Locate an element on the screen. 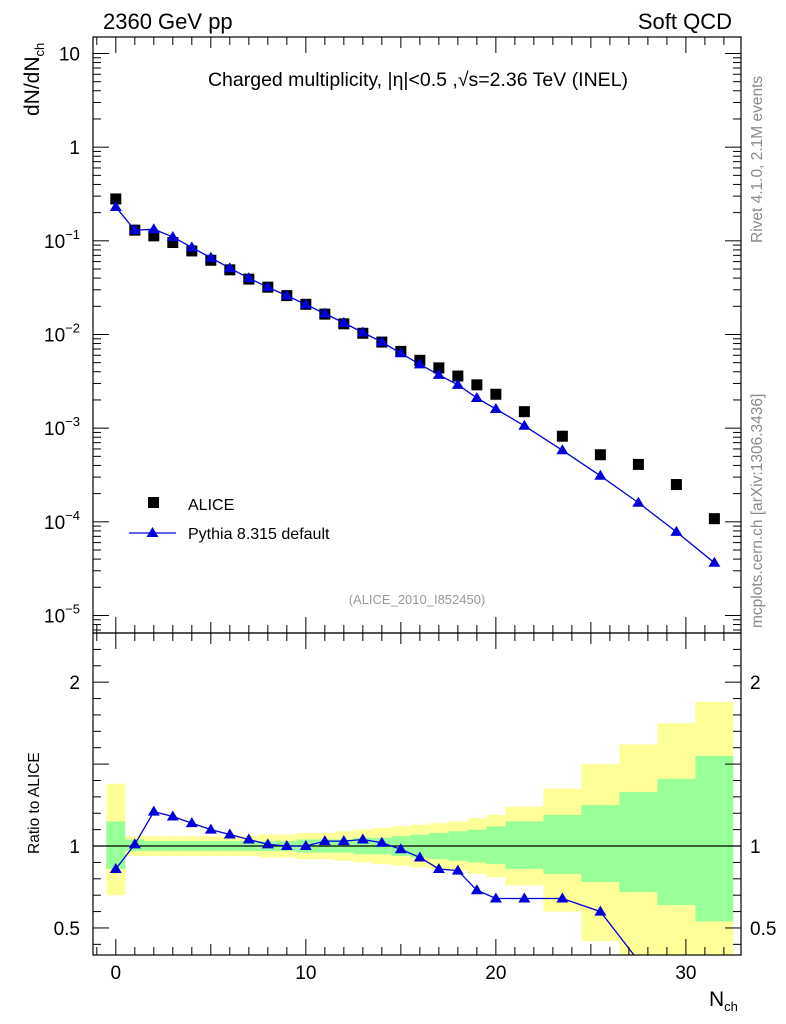 Image resolution: width=786 pixels, height=1024 pixels. y-tick-label-exponent: −4 is located at coordinates (72, 515).